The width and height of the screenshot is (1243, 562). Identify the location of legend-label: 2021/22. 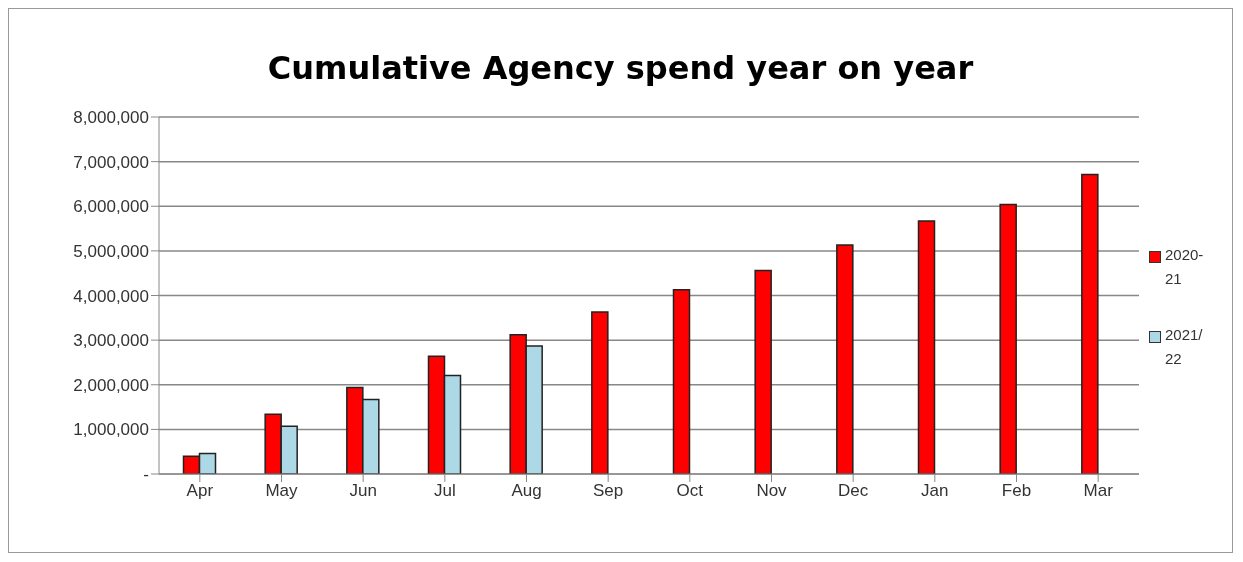
(1184, 347).